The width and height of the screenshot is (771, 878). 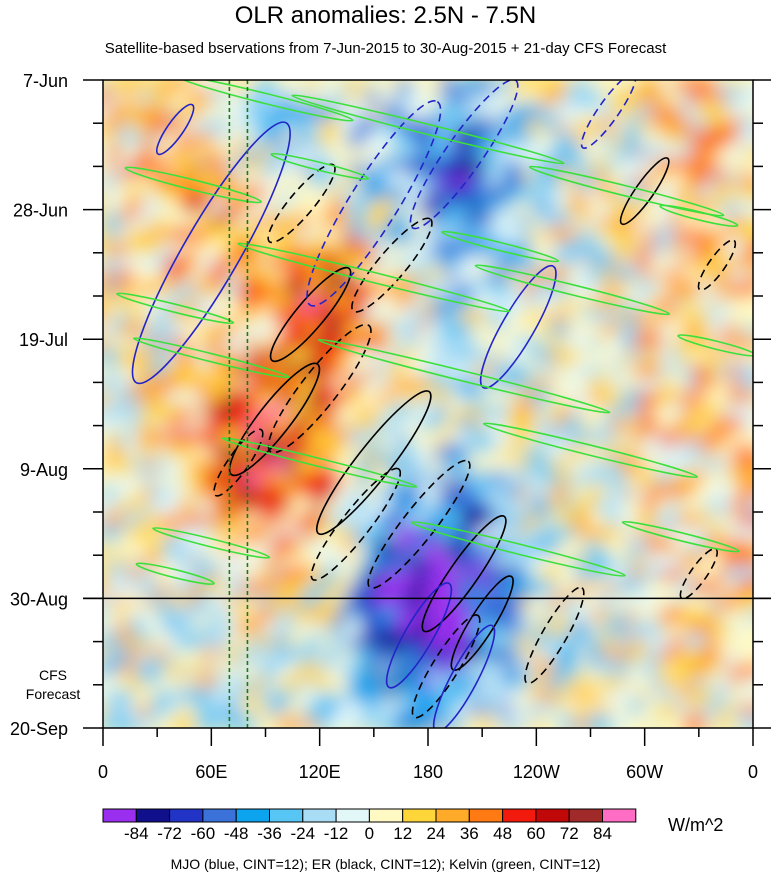 What do you see at coordinates (43, 340) in the screenshot?
I see `y-tick-label: 19-Jul` at bounding box center [43, 340].